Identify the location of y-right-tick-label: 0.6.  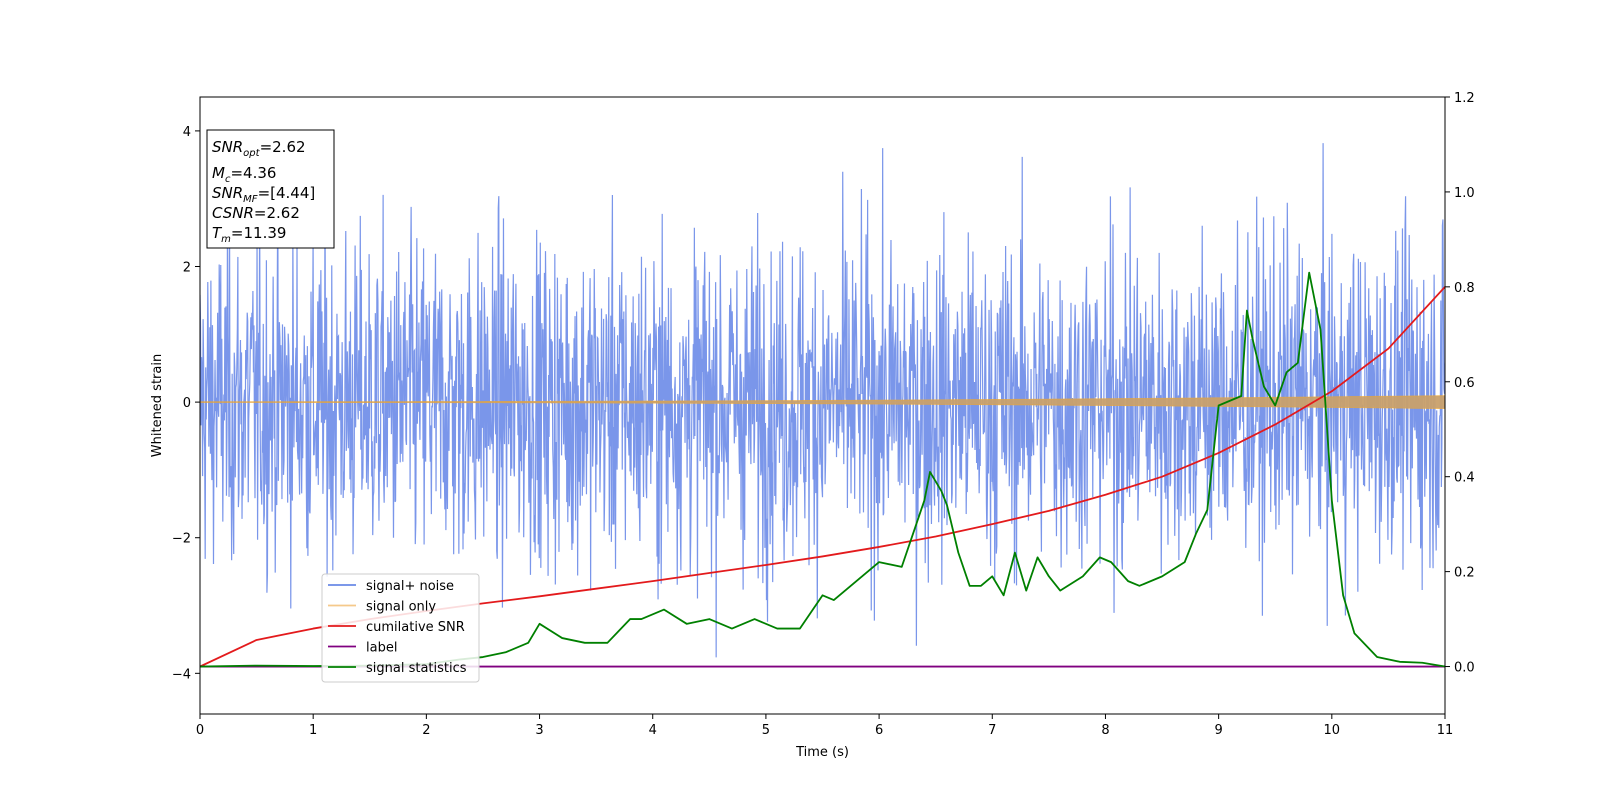
(1464, 383).